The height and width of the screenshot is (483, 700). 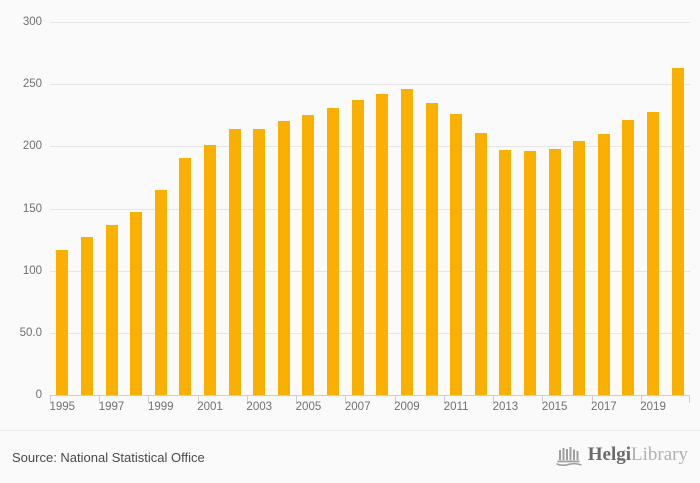 I want to click on x-axis-tick-label: 2013, so click(x=505, y=407).